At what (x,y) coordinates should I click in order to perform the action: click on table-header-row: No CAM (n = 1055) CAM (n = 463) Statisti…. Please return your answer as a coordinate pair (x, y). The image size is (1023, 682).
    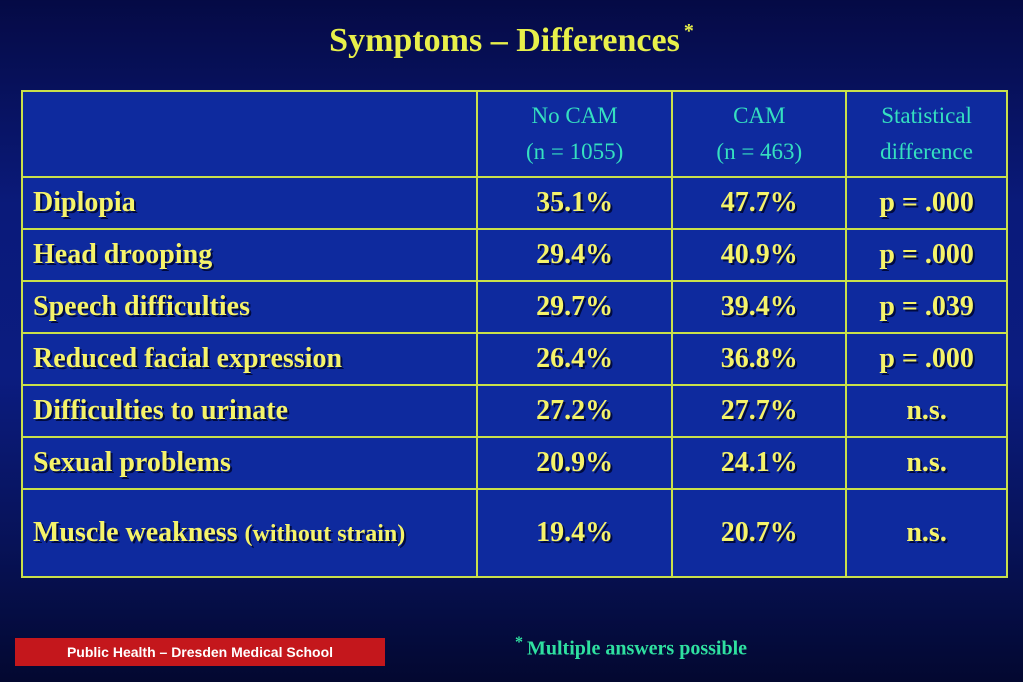
    Looking at the image, I should click on (514, 134).